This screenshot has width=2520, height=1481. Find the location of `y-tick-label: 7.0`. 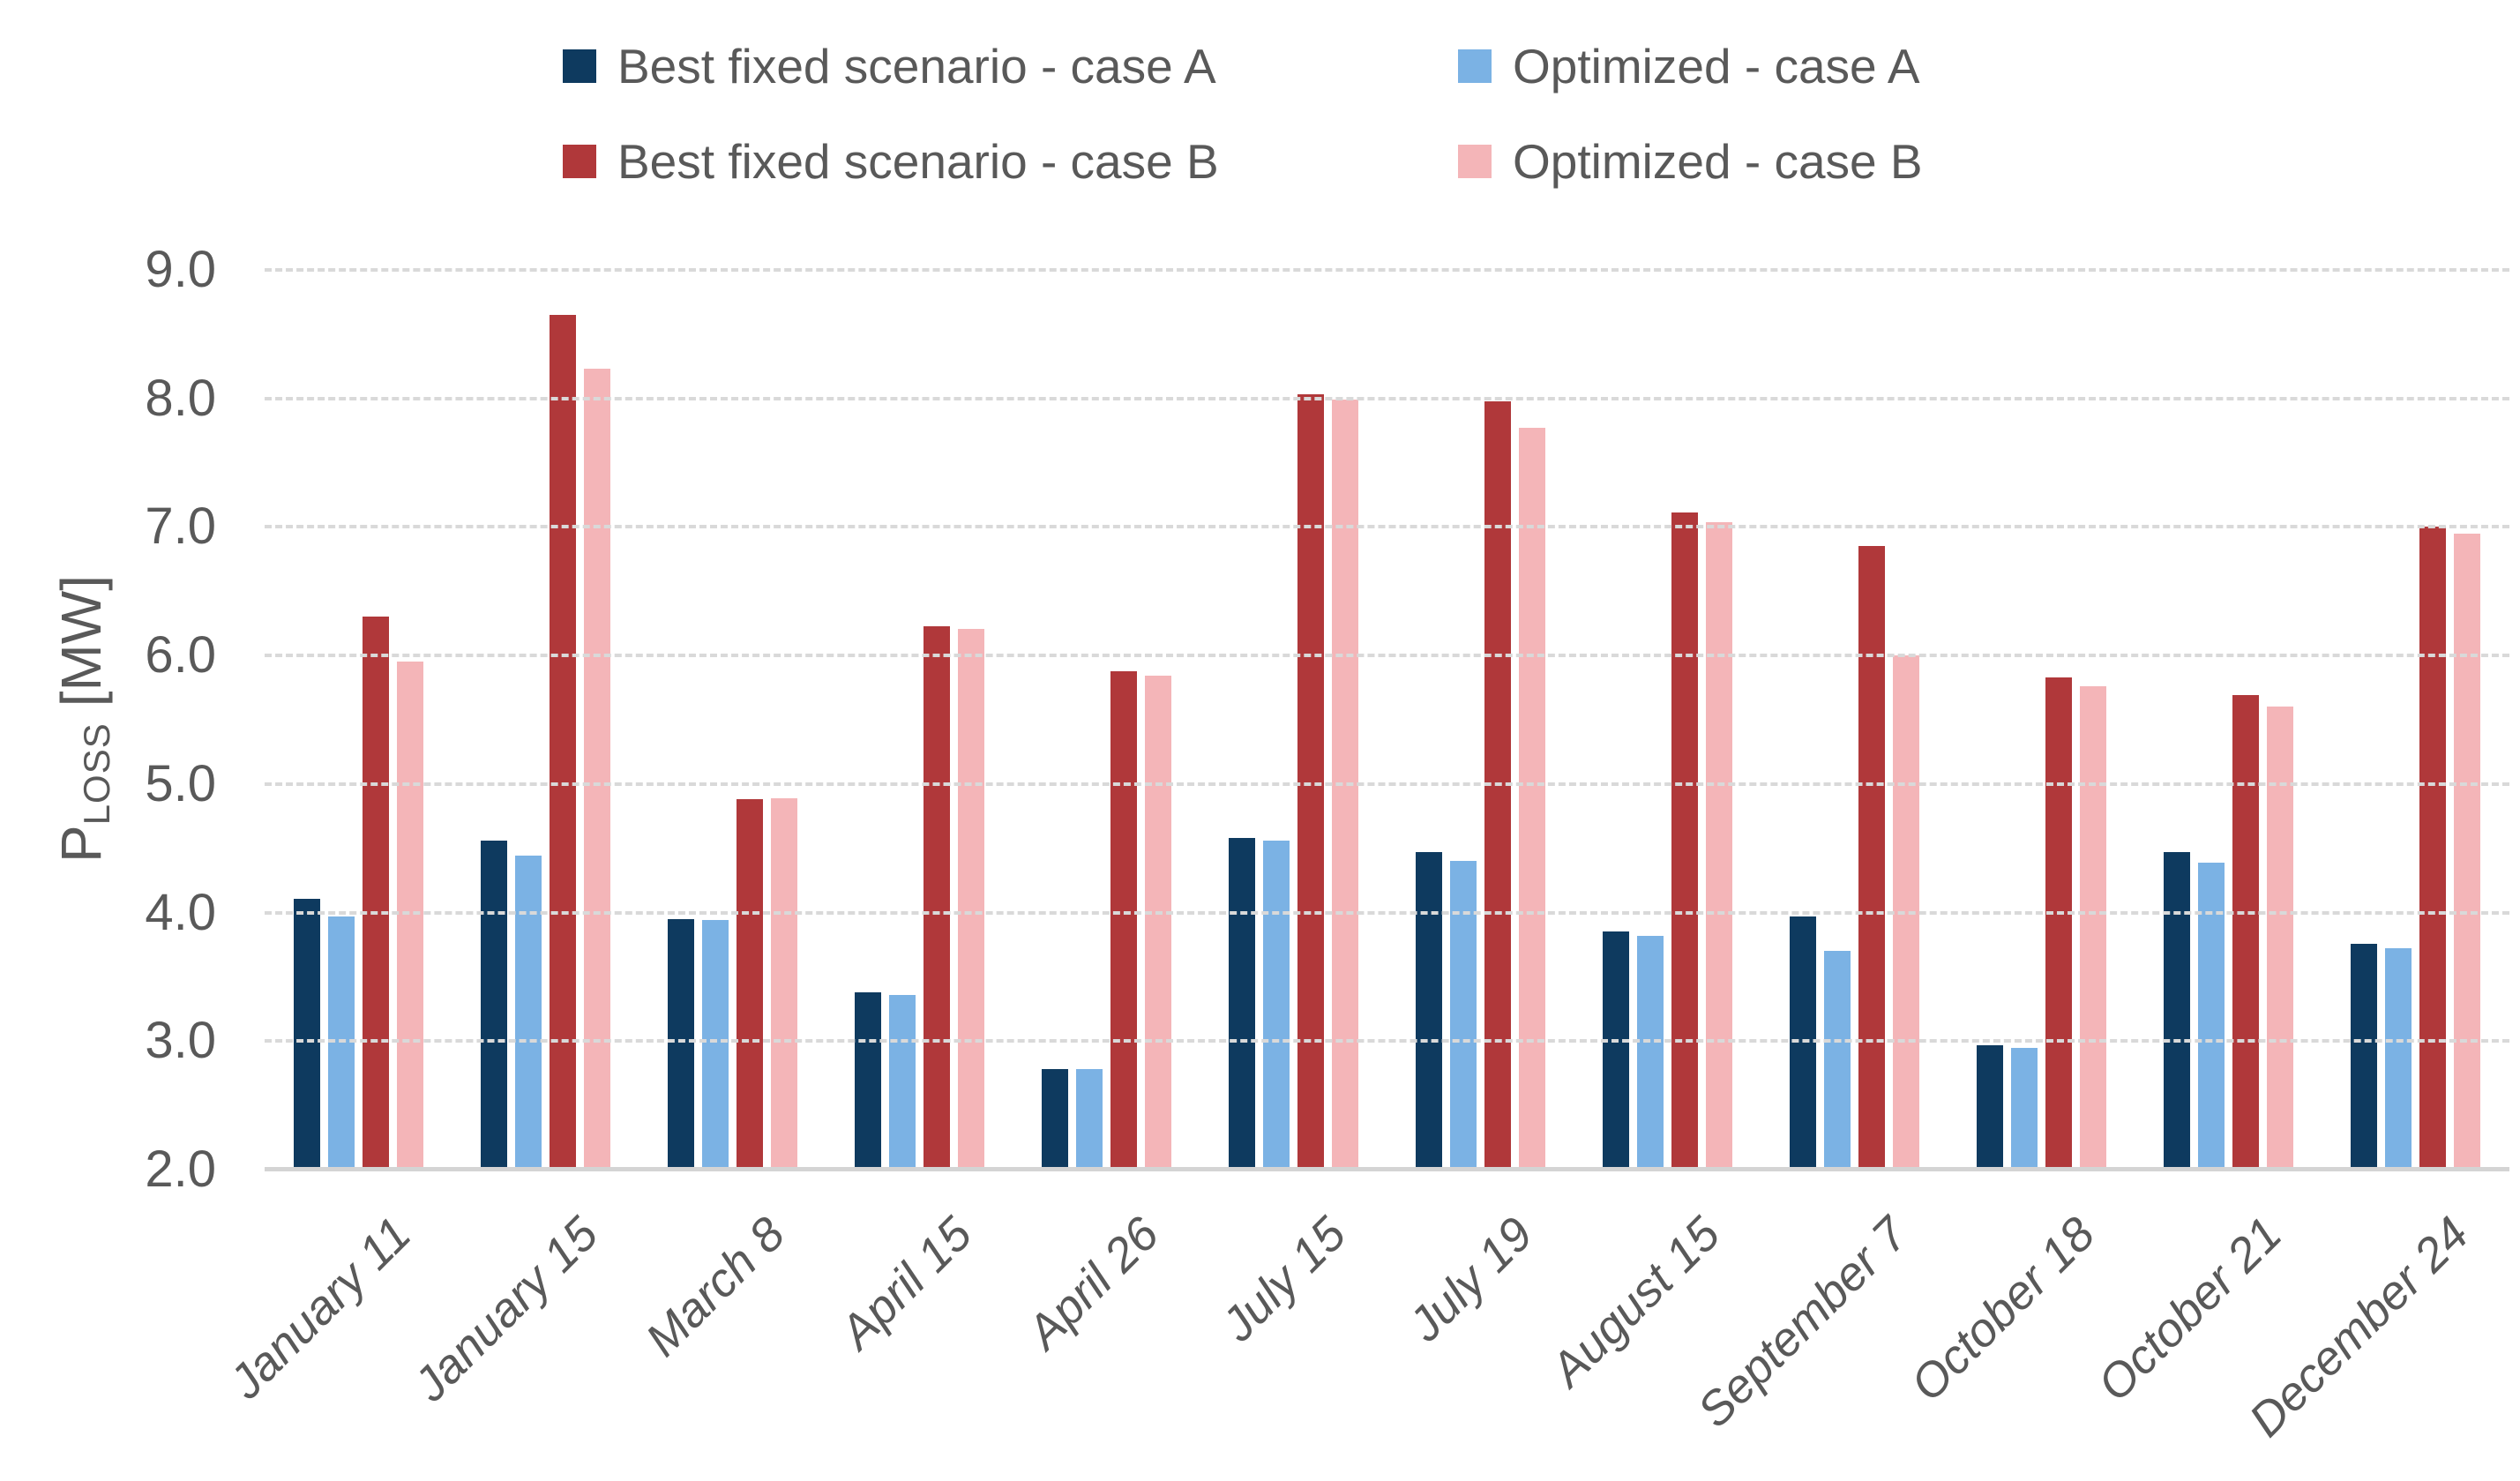

y-tick-label: 7.0 is located at coordinates (180, 526).